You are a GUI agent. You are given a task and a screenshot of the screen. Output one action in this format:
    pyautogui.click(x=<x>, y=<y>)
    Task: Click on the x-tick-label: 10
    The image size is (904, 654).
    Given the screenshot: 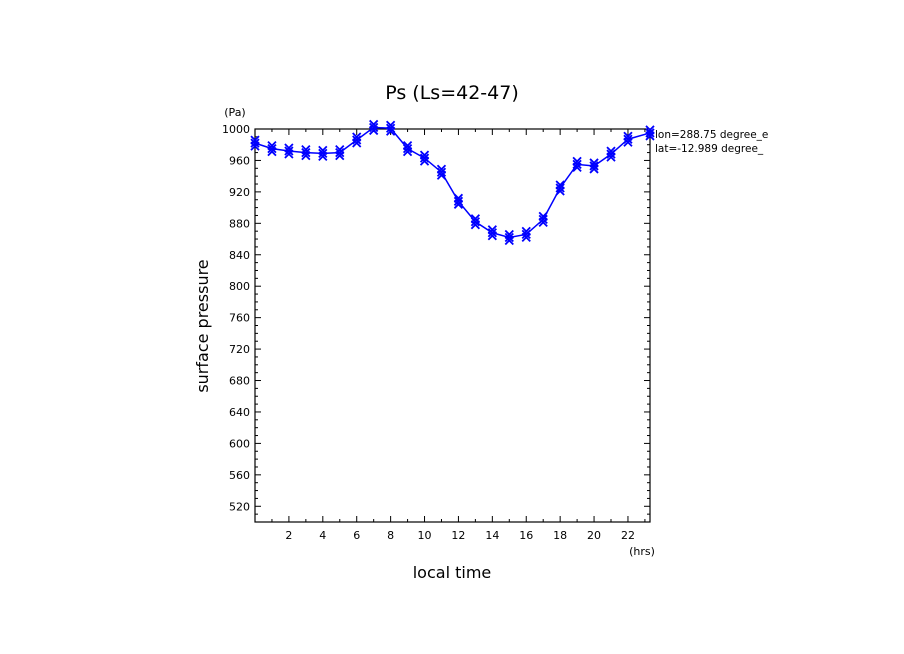 What is the action you would take?
    pyautogui.click(x=425, y=535)
    